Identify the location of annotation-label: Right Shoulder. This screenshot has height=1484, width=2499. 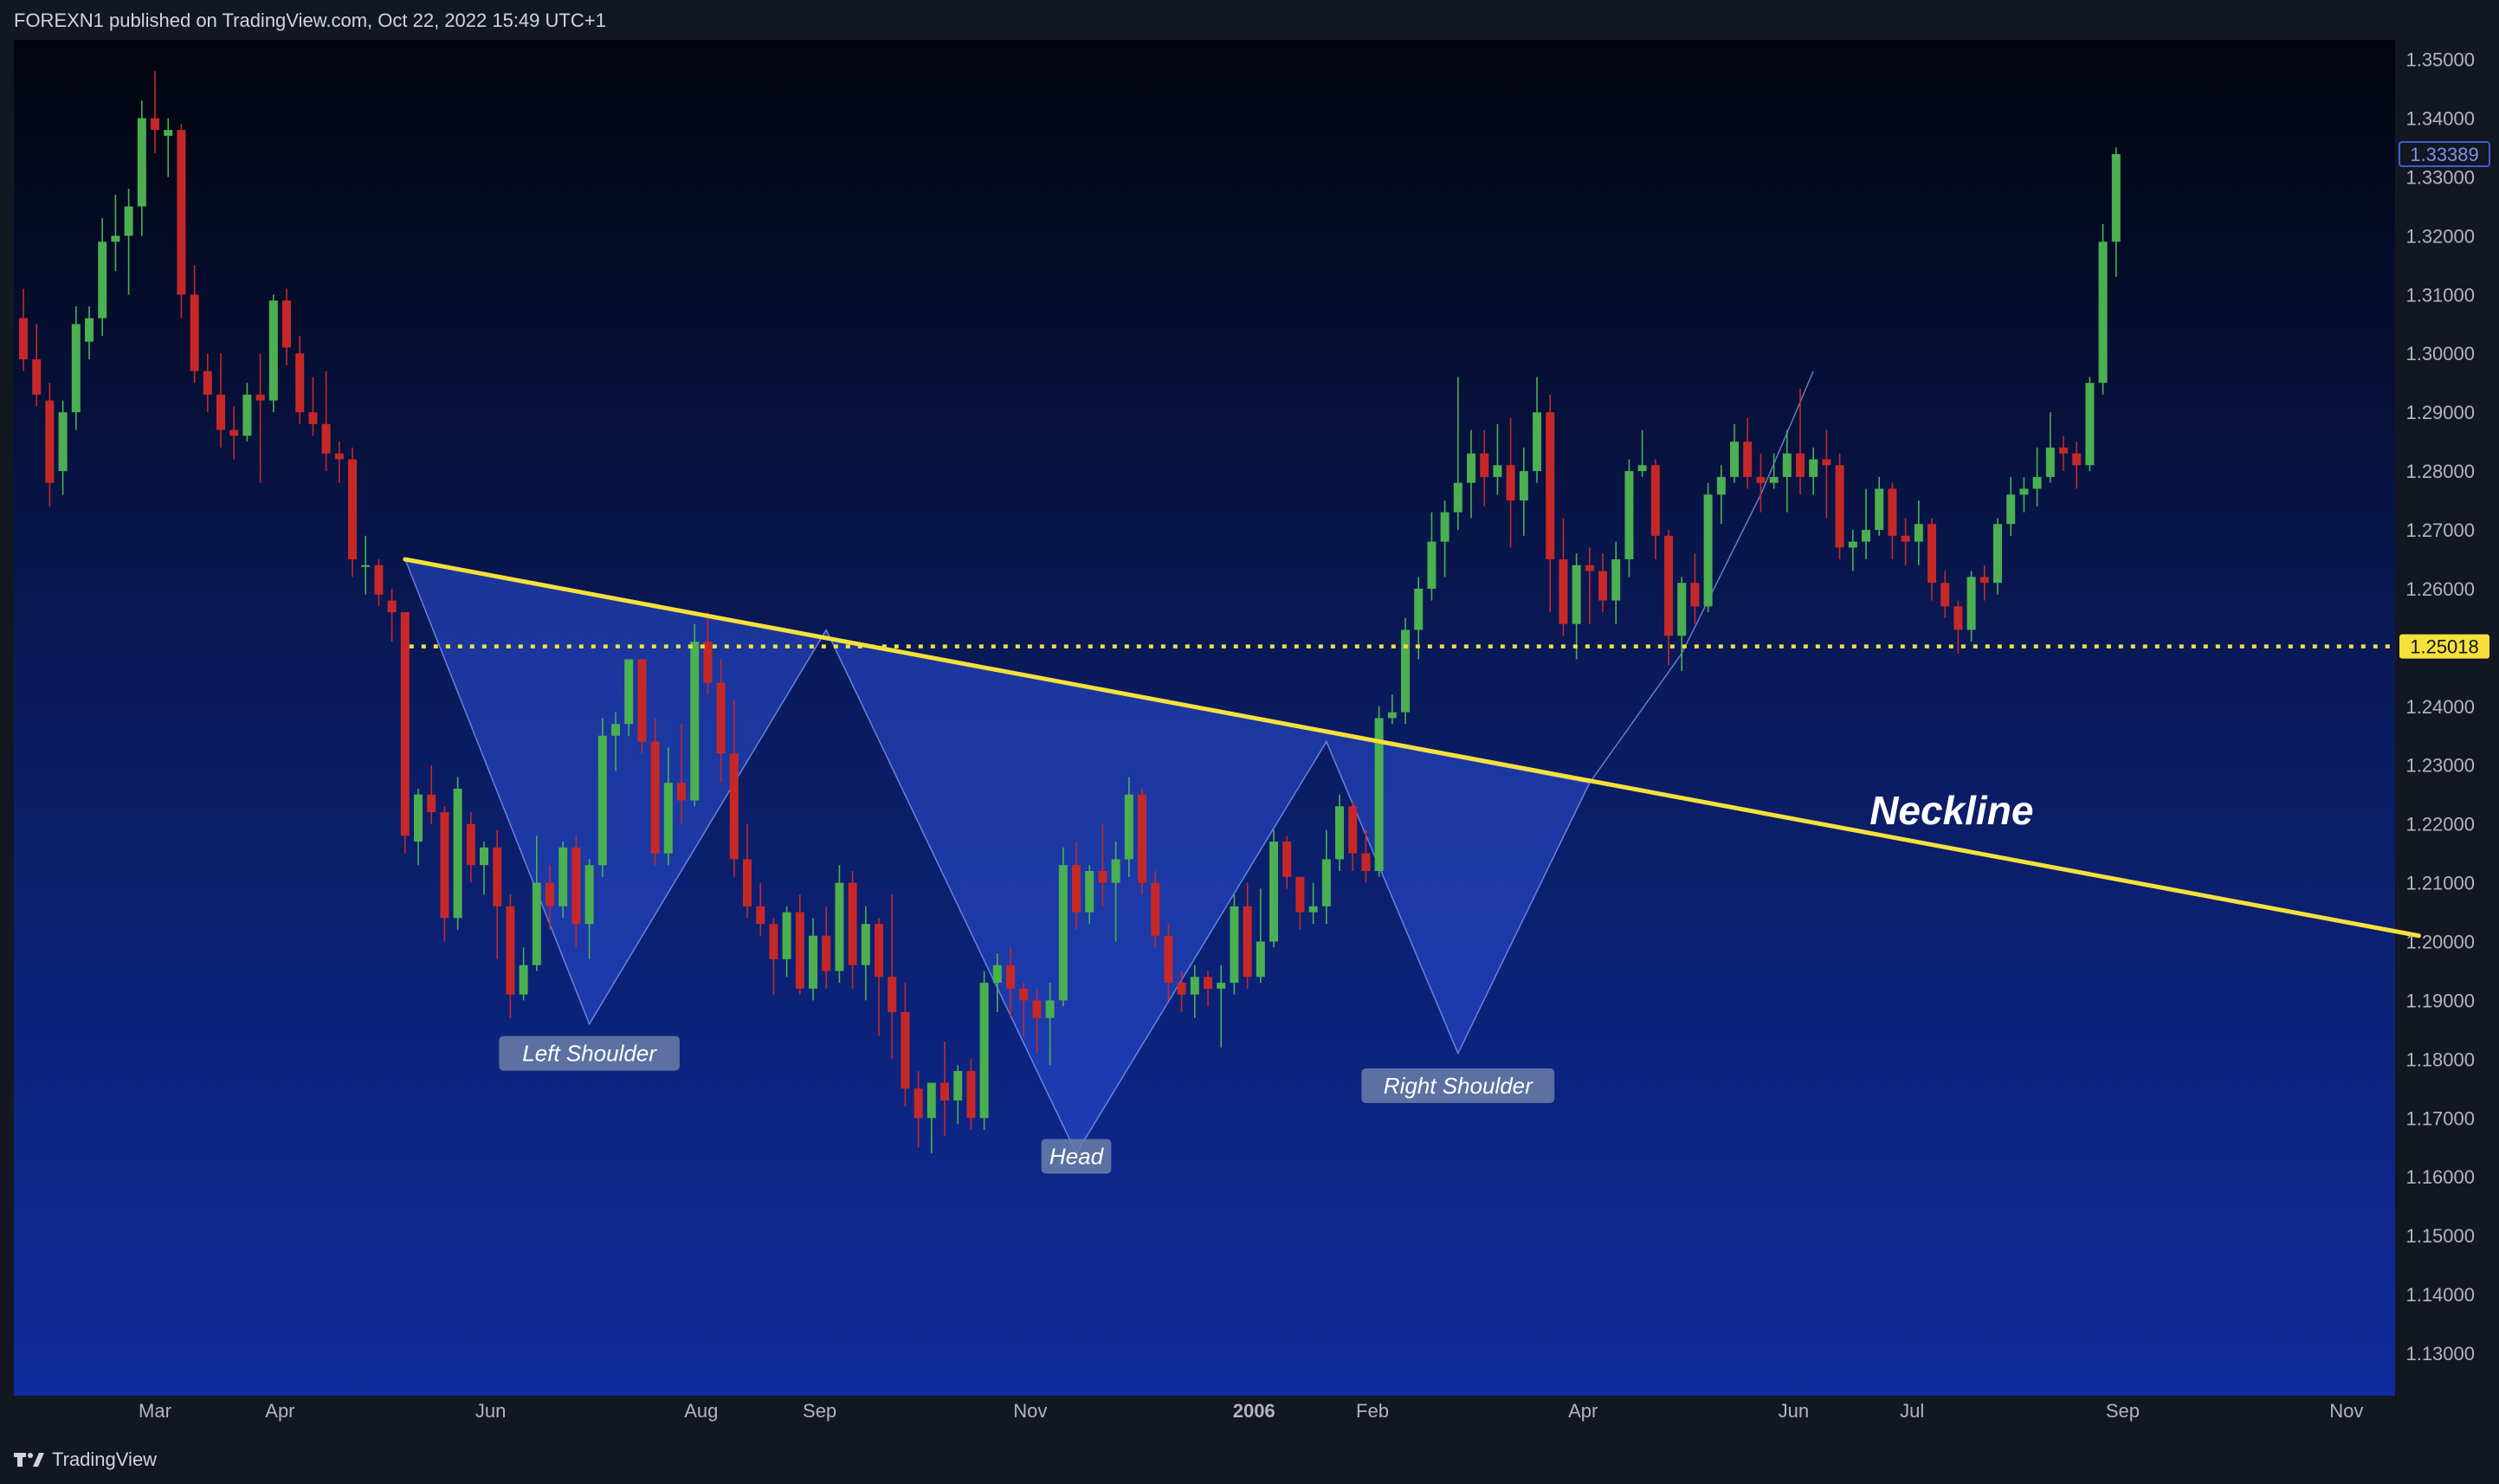
(1459, 1086).